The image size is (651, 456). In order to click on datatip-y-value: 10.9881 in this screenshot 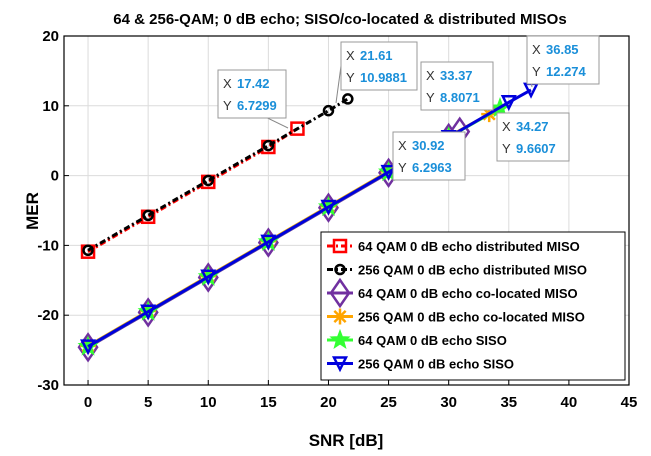, I will do `click(383, 77)`.